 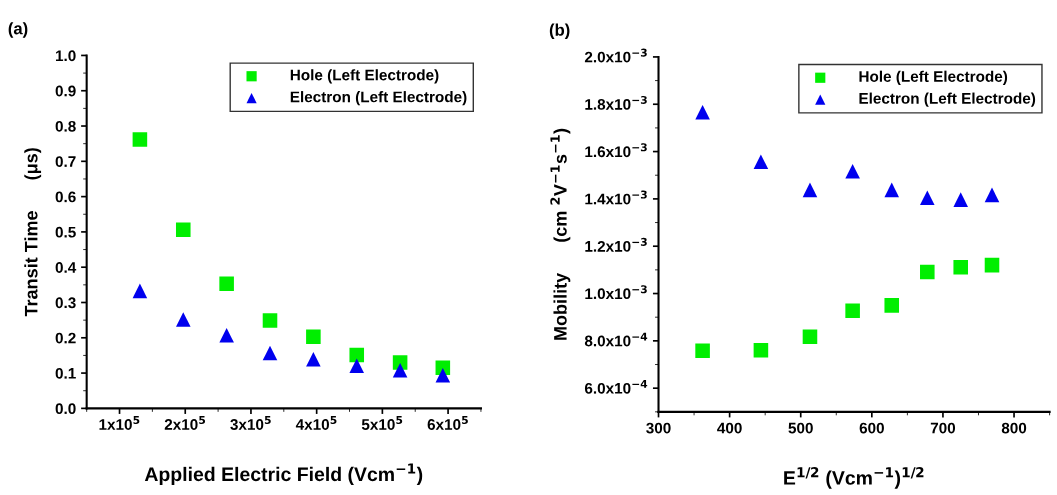 What do you see at coordinates (65, 303) in the screenshot?
I see `y-tick-label: 0.3` at bounding box center [65, 303].